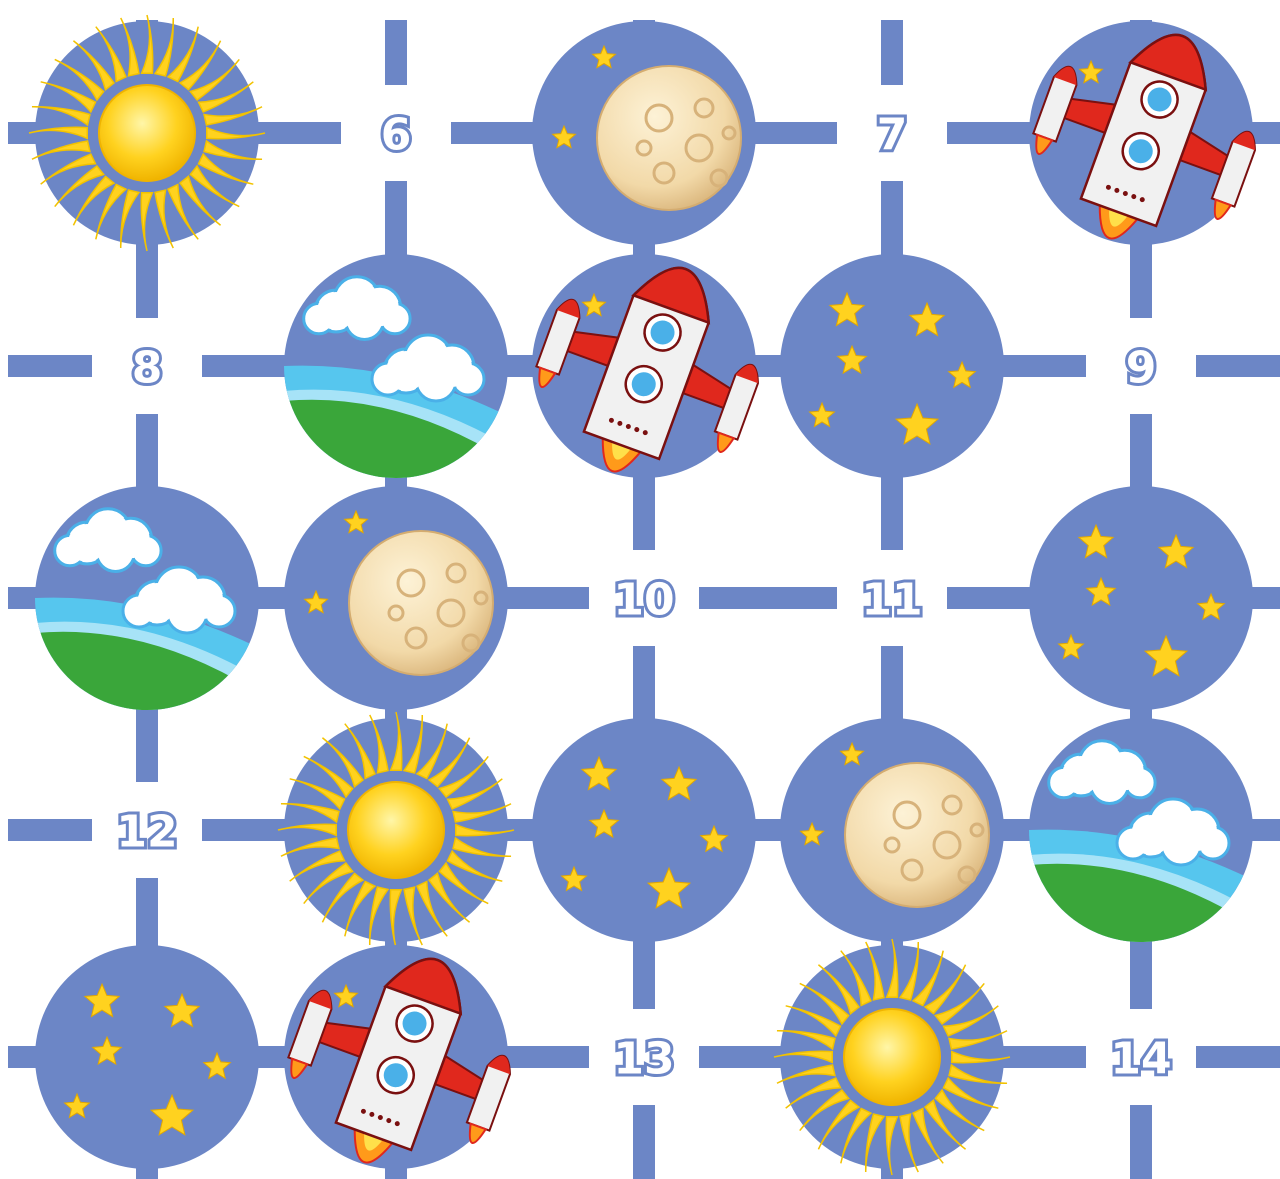 The image size is (1280, 1179). I want to click on space-number-label: 11, so click(891, 600).